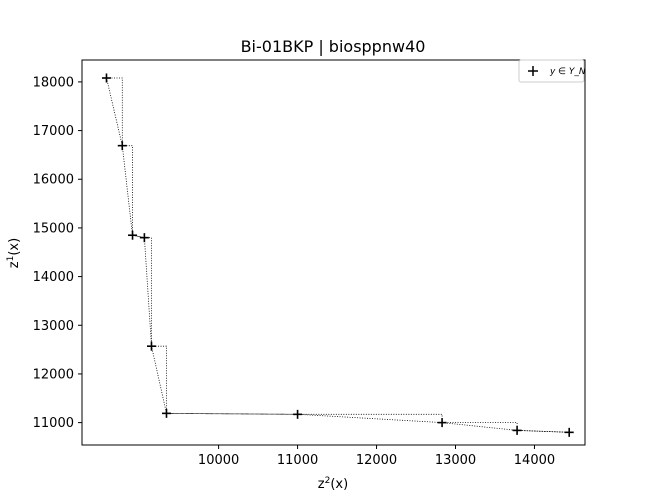  What do you see at coordinates (53, 131) in the screenshot?
I see `y-tick-label: 17000` at bounding box center [53, 131].